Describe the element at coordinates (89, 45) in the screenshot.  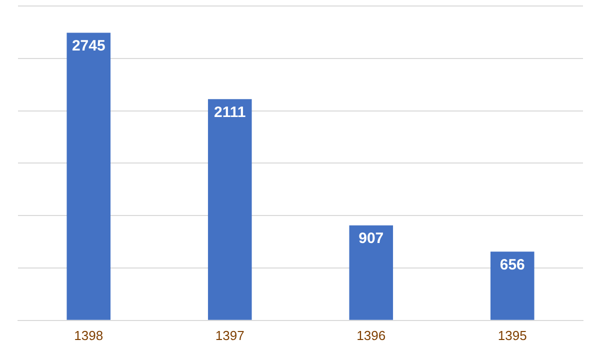
I see `data-label: 2745` at that location.